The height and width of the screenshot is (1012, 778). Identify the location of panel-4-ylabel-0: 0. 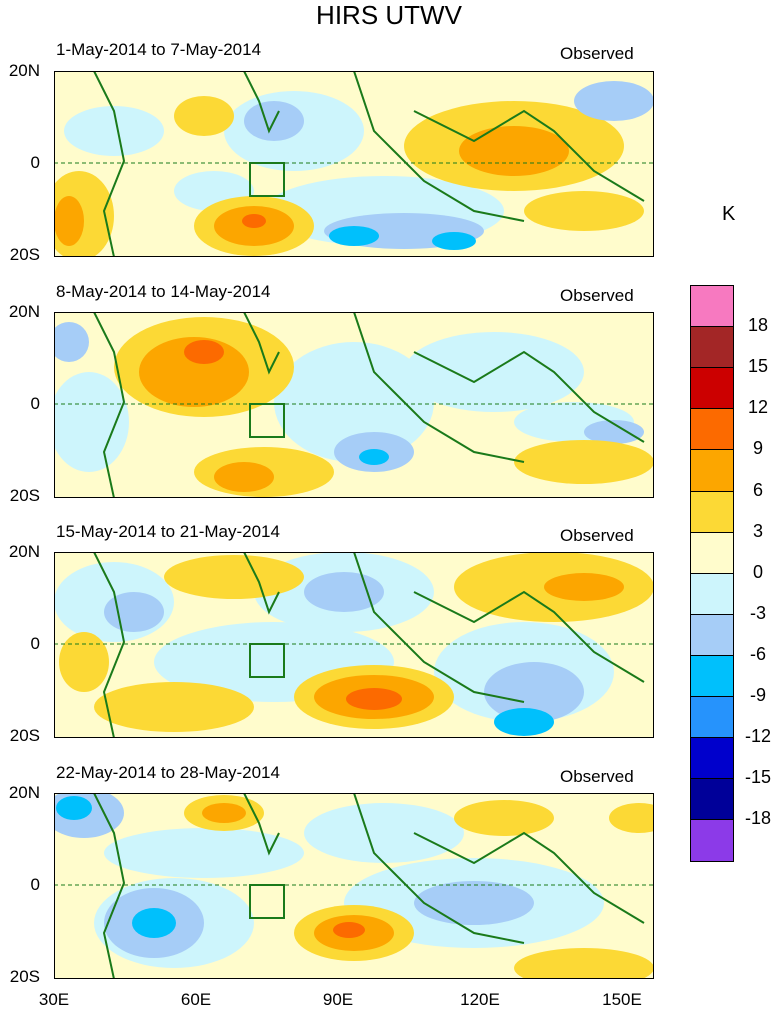
(35, 884).